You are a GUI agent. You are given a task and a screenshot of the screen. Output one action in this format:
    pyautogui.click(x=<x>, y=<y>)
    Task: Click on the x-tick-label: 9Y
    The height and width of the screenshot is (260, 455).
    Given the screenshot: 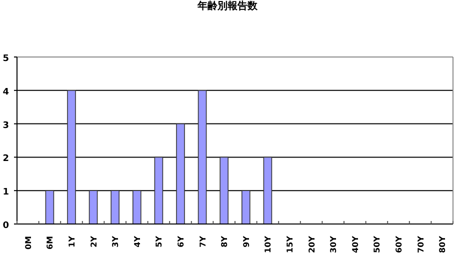 What is the action you would take?
    pyautogui.click(x=246, y=242)
    